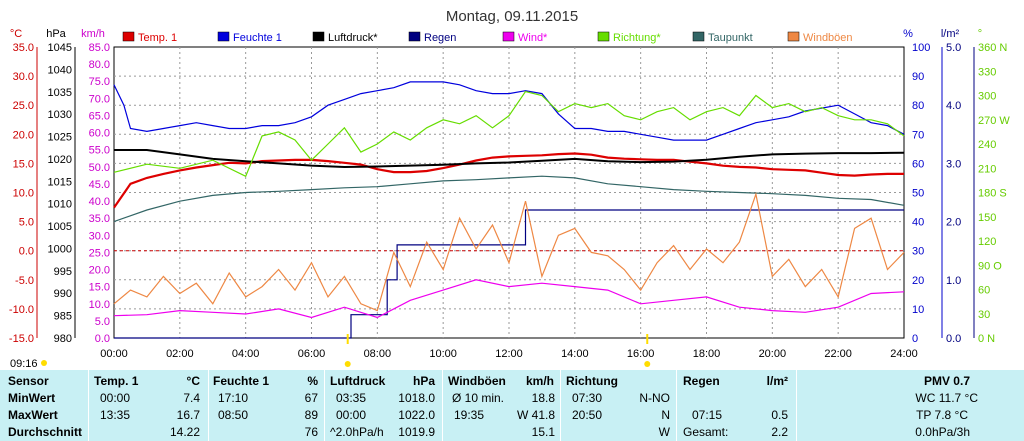 The height and width of the screenshot is (441, 1024). What do you see at coordinates (987, 242) in the screenshot?
I see `y-tick-label-direction: 120` at bounding box center [987, 242].